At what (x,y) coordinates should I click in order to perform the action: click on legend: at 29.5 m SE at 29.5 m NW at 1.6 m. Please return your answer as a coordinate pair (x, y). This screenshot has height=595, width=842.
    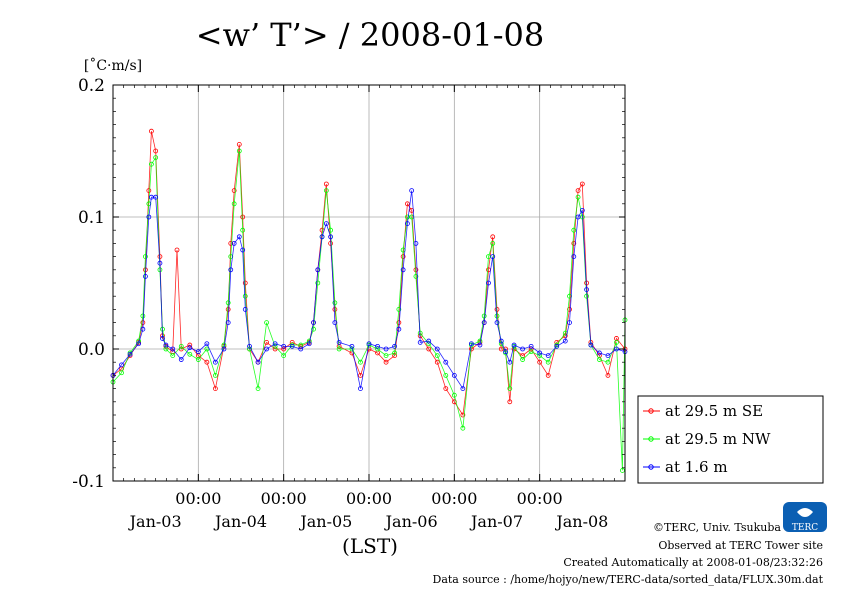
    Looking at the image, I should click on (730, 439).